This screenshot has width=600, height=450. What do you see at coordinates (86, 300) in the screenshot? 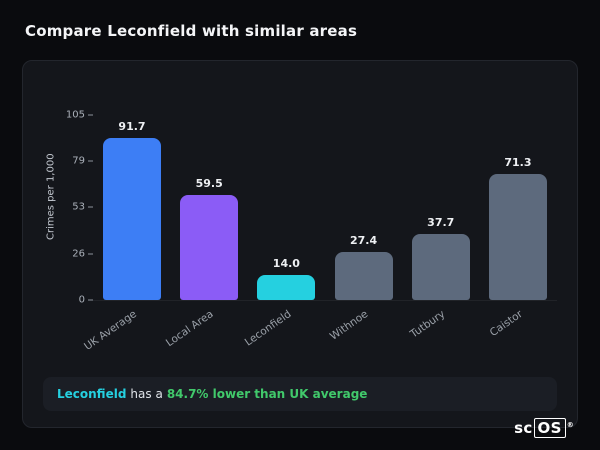
I see `y-tick-label: 0` at bounding box center [86, 300].